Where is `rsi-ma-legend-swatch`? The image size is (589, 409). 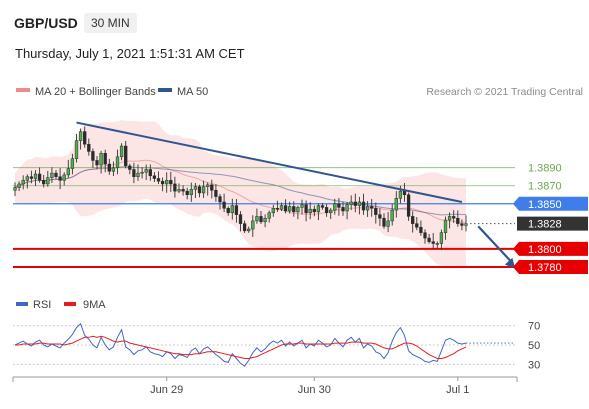 rsi-ma-legend-swatch is located at coordinates (70, 304).